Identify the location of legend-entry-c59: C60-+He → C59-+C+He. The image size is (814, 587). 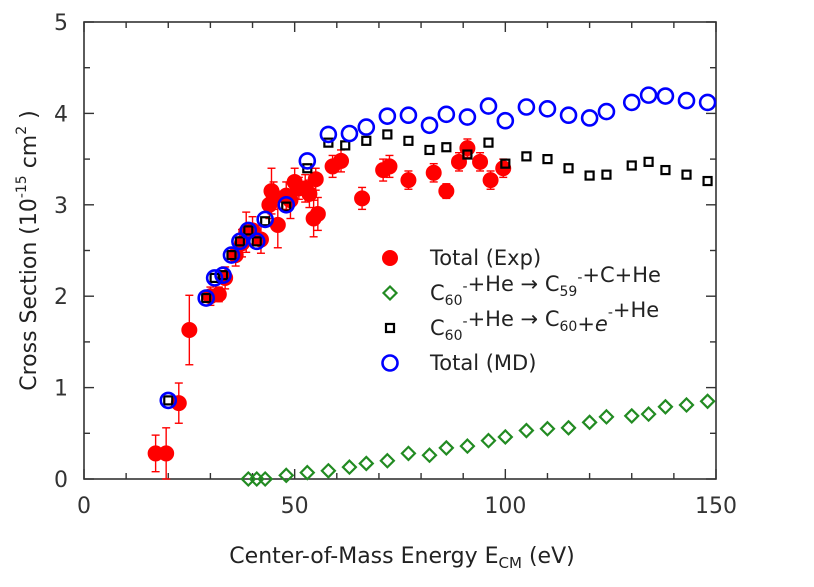
(521, 286).